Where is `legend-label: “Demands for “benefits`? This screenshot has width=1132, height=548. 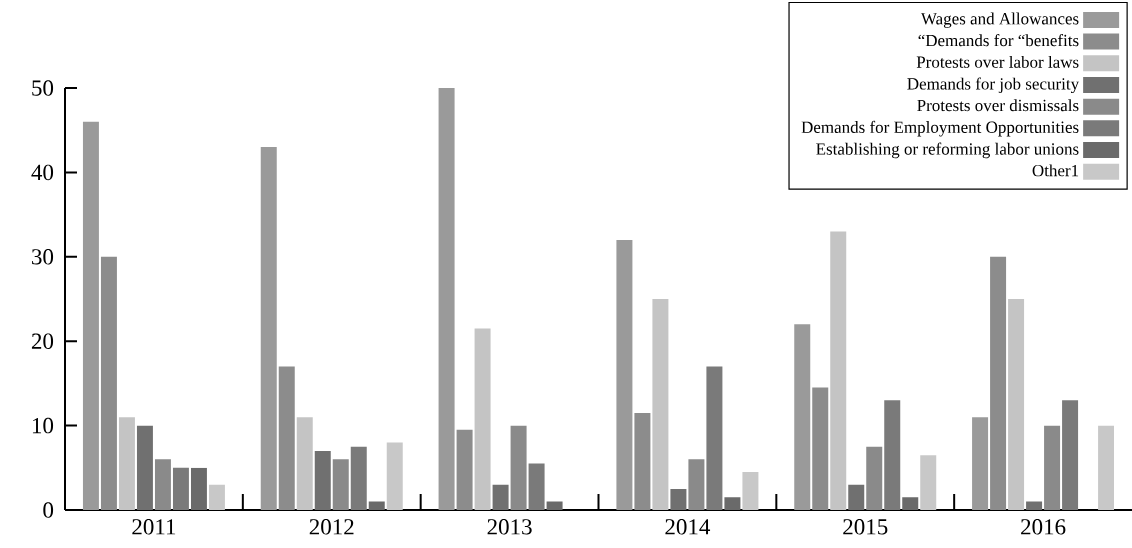 legend-label: “Demands for “benefits is located at coordinates (998, 40).